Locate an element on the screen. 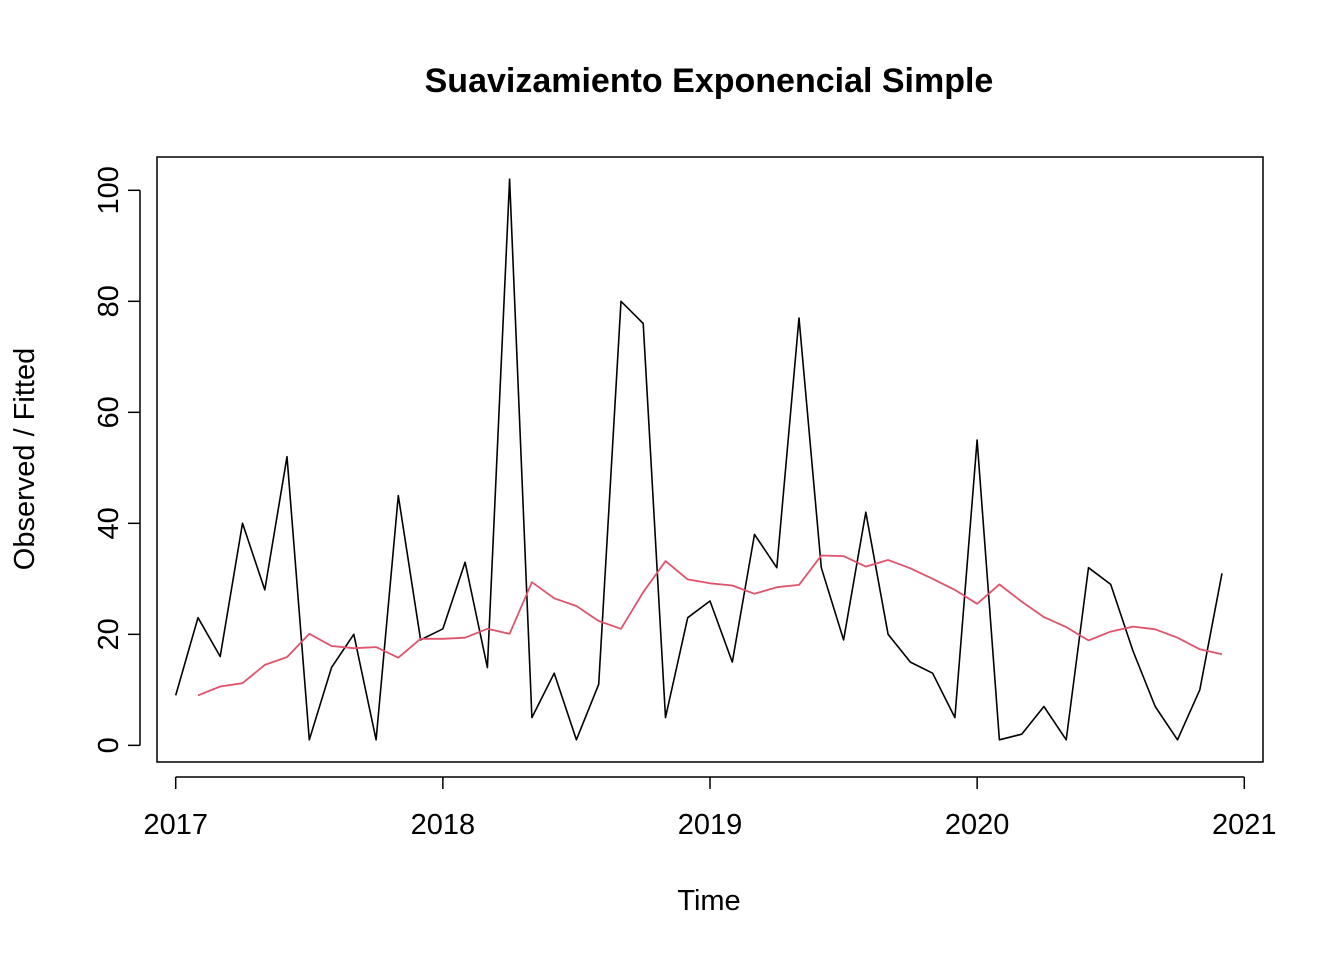 This screenshot has height=960, width=1344. y-tick-label-80: 80 is located at coordinates (109, 301).